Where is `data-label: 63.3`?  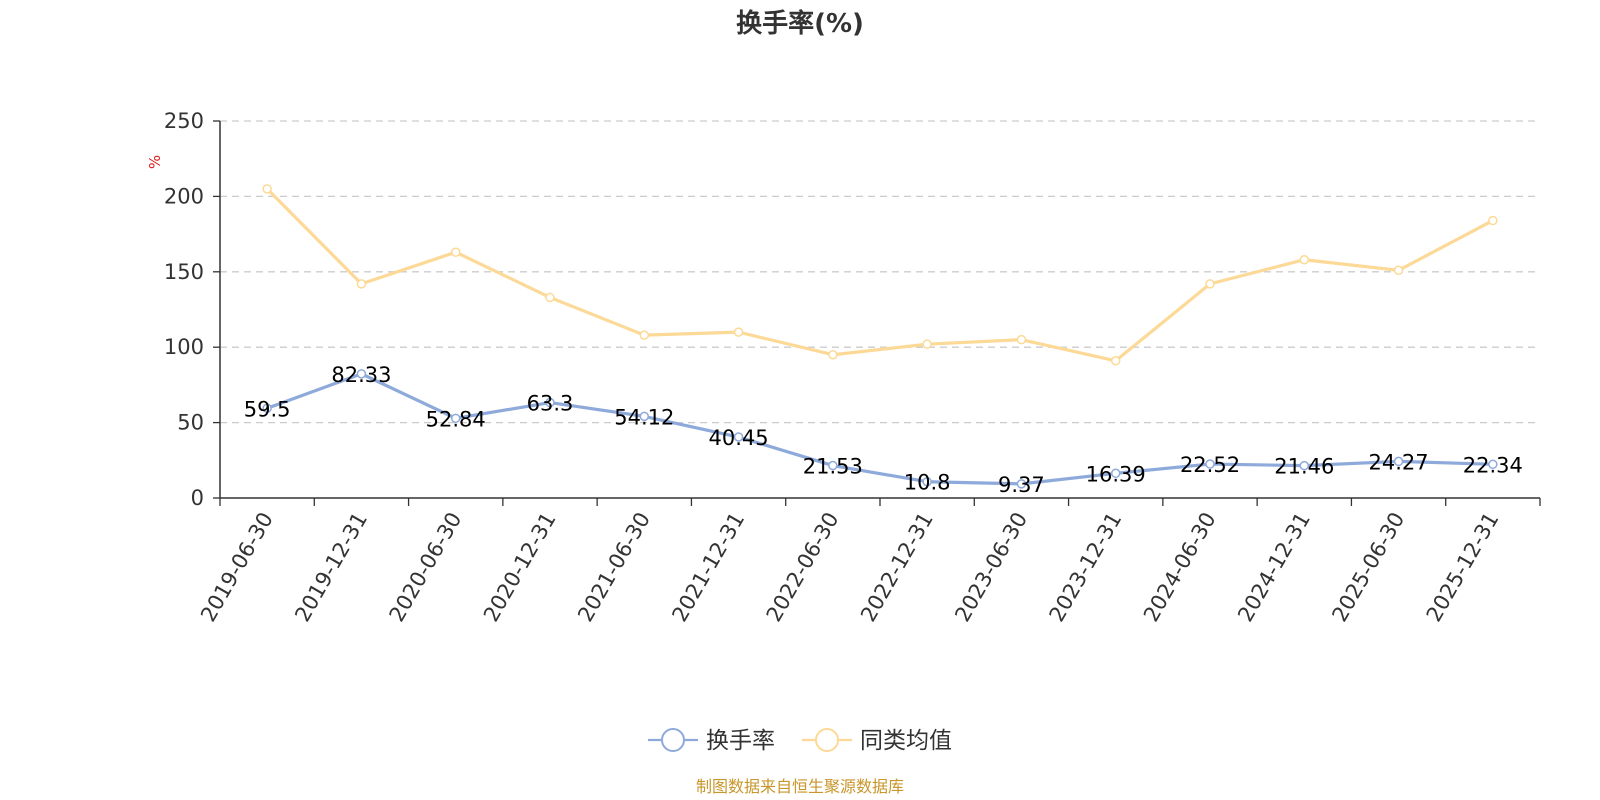 data-label: 63.3 is located at coordinates (550, 404).